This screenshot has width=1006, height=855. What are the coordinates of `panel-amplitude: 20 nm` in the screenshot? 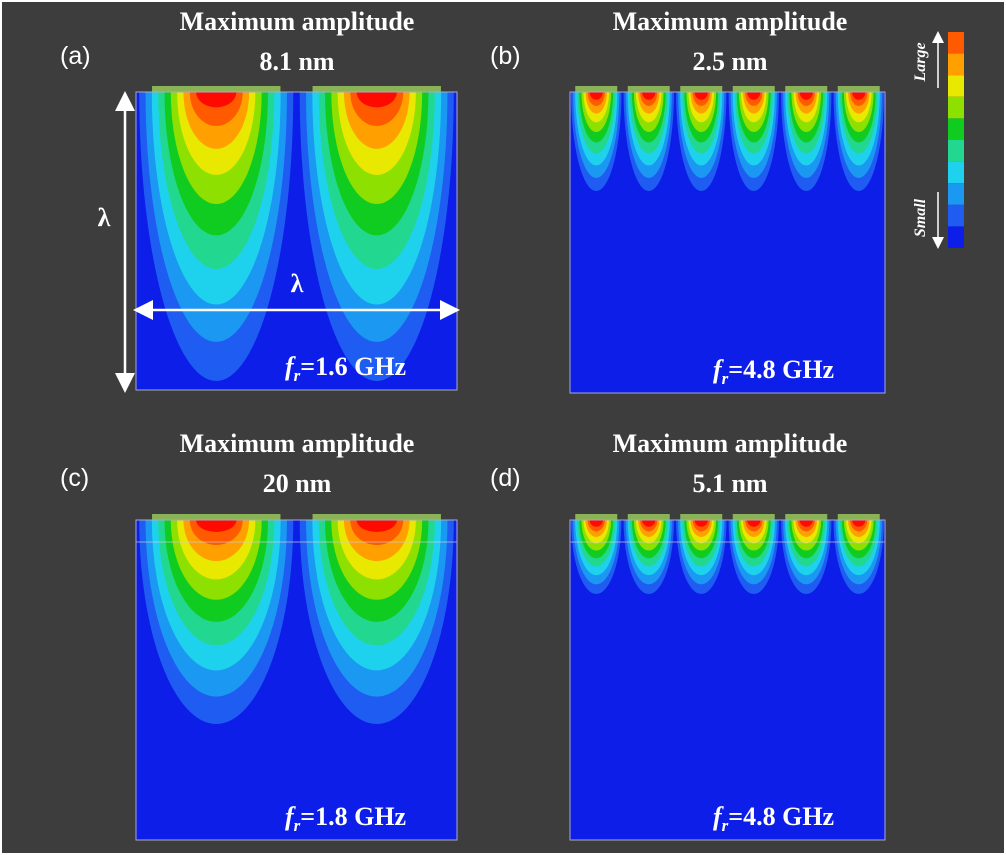 It's located at (297, 483).